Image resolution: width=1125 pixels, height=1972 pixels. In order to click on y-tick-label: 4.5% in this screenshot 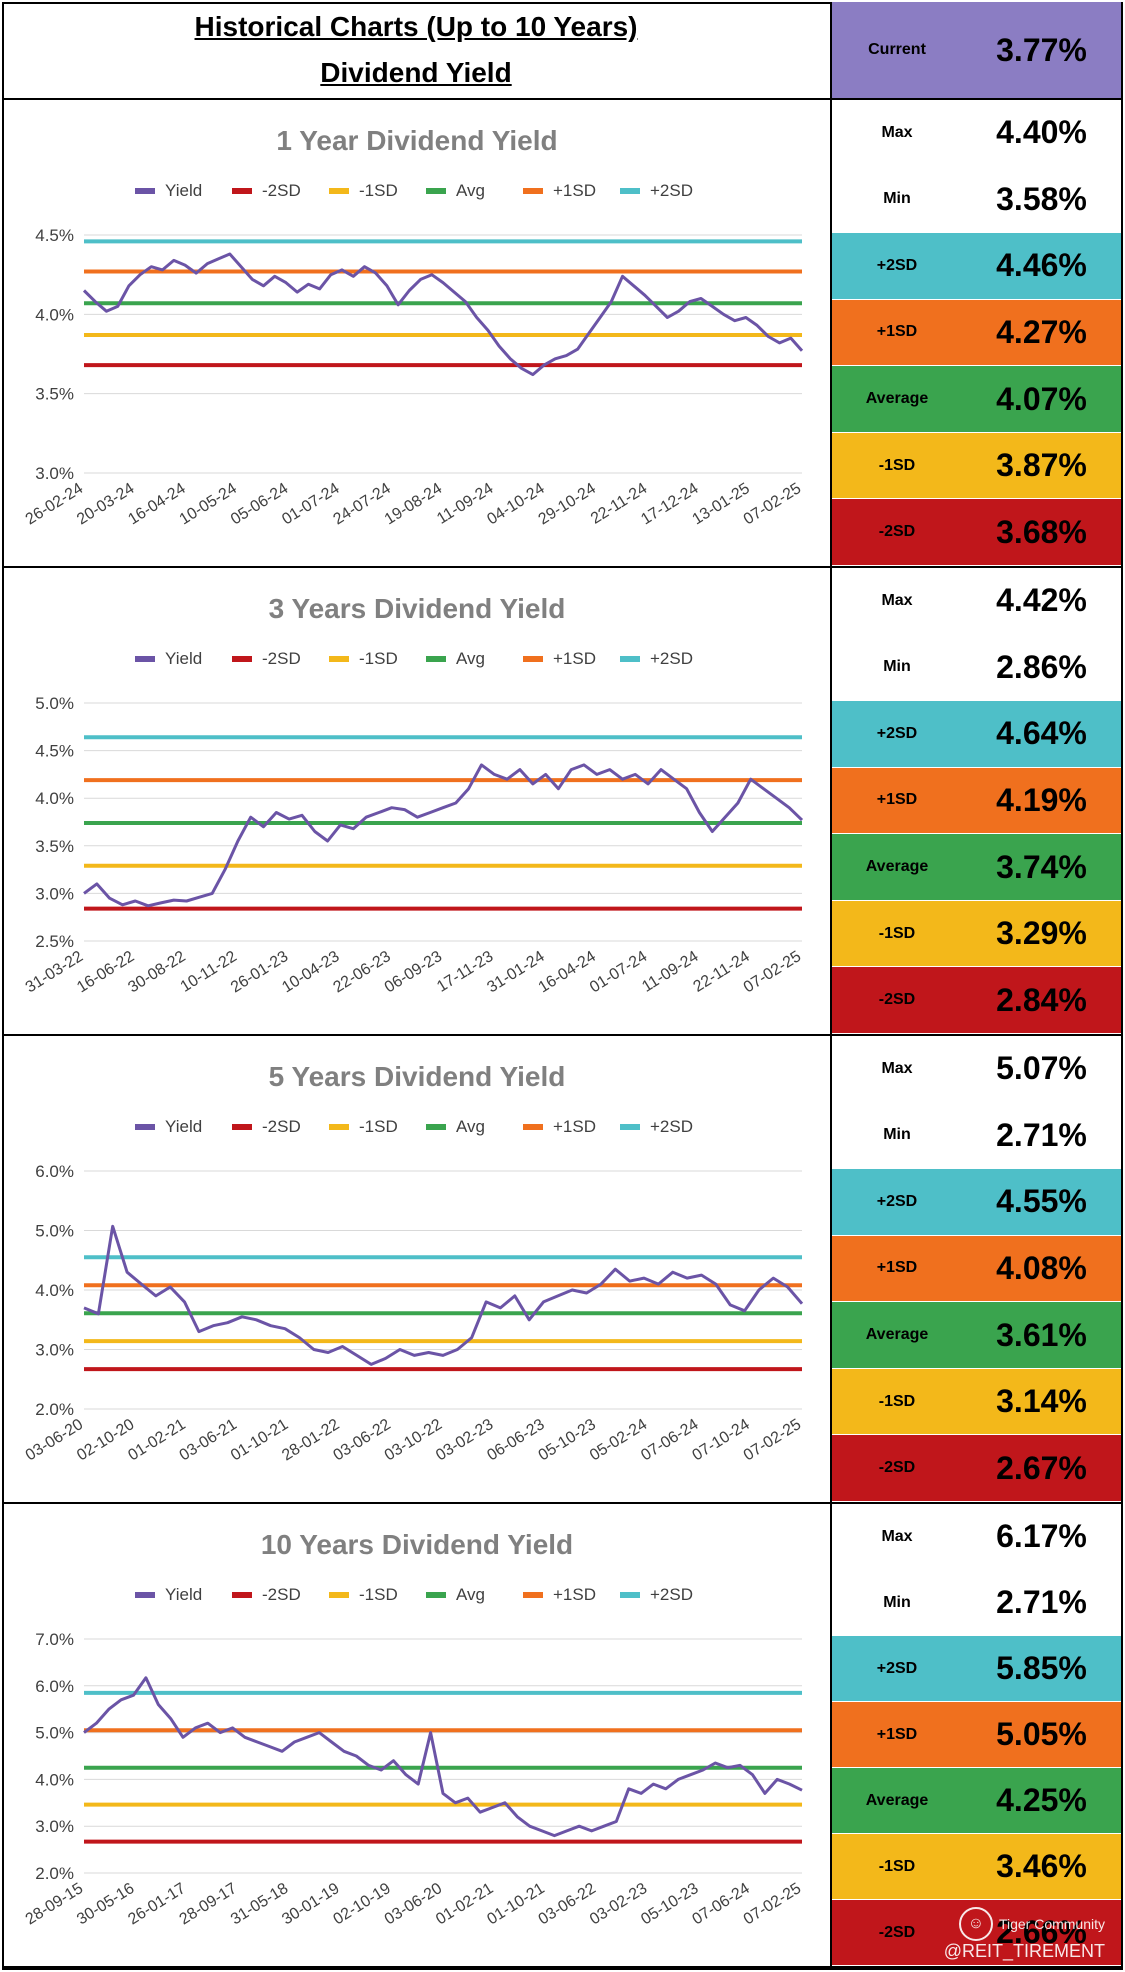, I will do `click(54, 235)`.